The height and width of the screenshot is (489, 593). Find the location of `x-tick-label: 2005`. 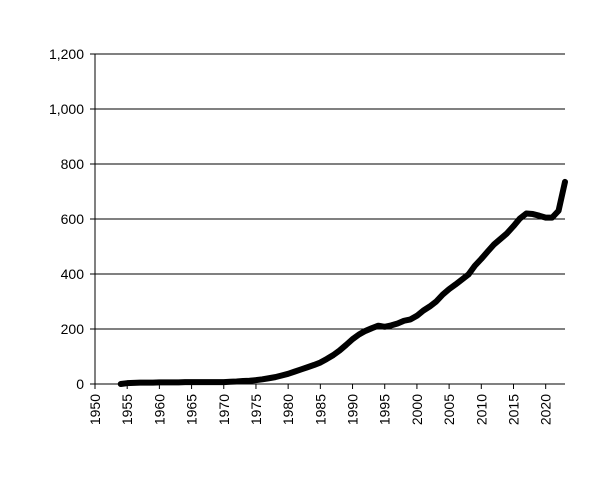

x-tick-label: 2005 is located at coordinates (449, 409).